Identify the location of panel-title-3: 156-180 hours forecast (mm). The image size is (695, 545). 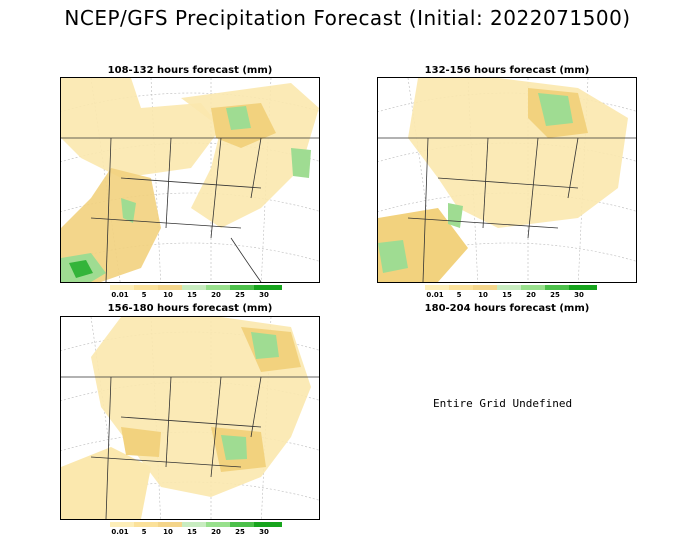
(190, 308).